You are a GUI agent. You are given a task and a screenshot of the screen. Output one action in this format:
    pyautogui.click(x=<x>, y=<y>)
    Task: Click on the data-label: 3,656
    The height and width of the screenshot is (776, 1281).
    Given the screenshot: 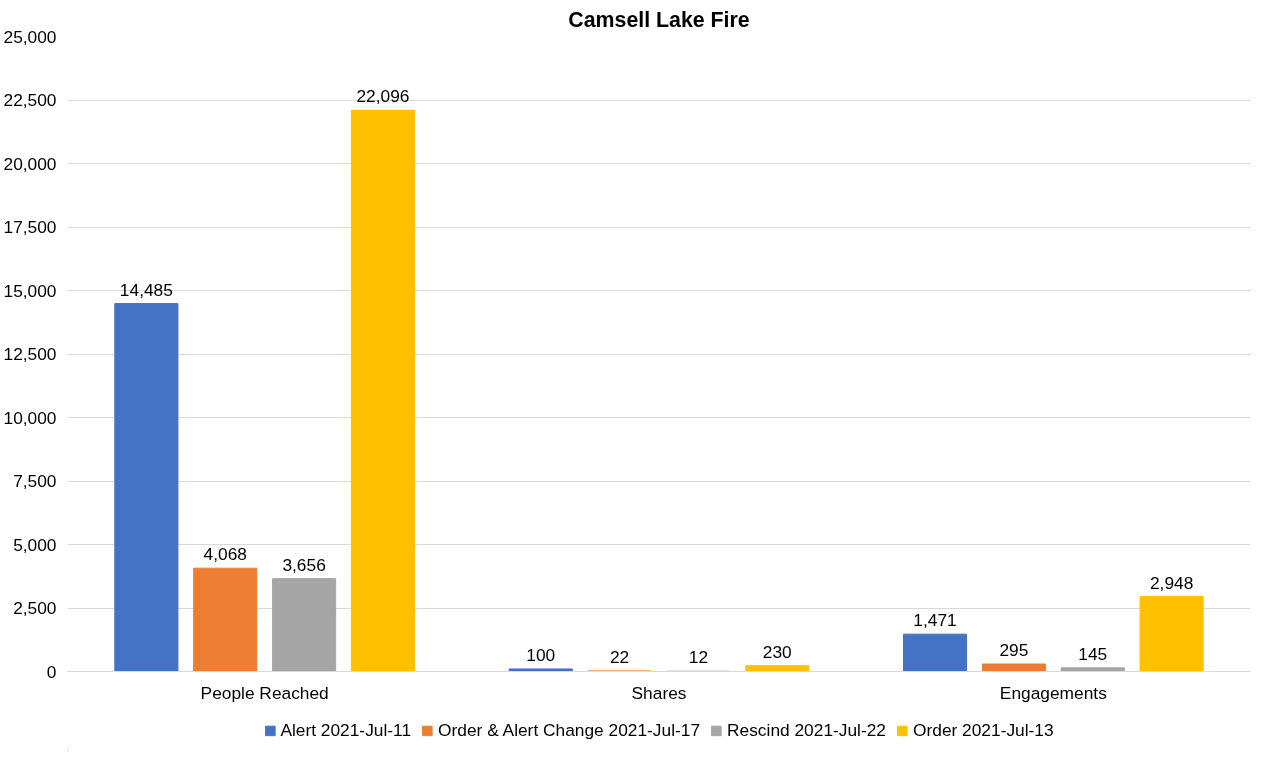 What is the action you would take?
    pyautogui.click(x=304, y=564)
    